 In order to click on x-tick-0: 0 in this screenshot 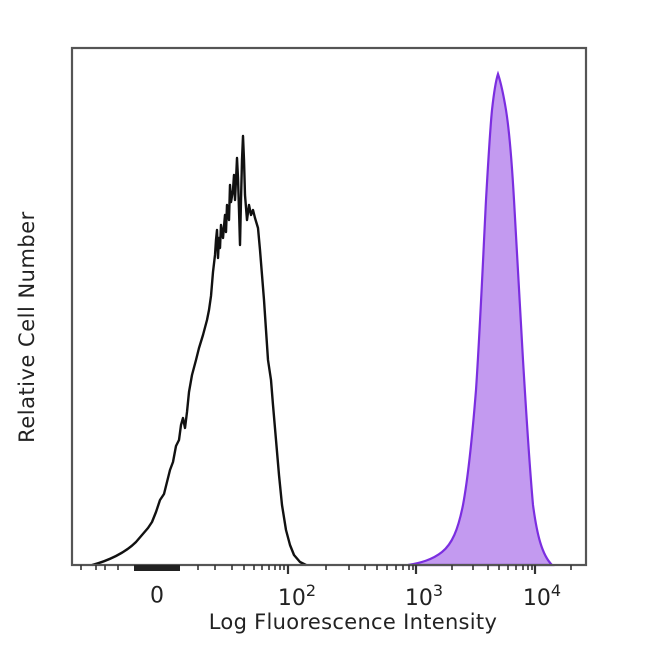, I will do `click(157, 596)`.